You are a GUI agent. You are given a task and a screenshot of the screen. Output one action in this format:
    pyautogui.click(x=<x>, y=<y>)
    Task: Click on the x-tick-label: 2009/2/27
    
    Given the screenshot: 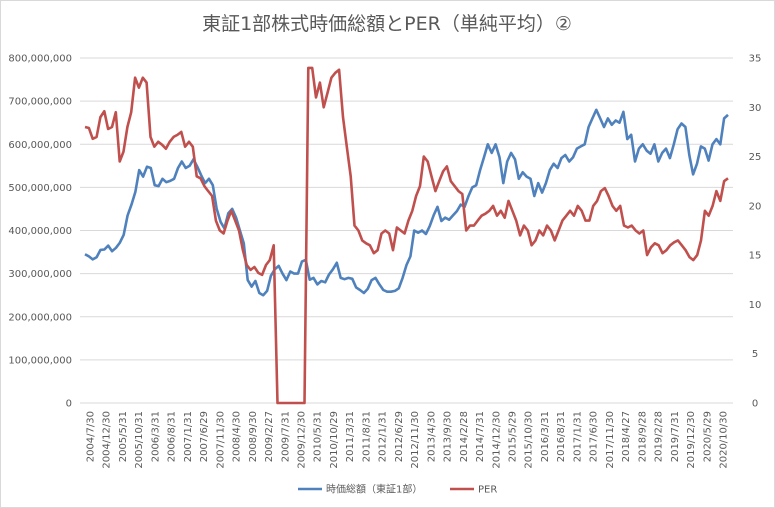 What is the action you would take?
    pyautogui.click(x=269, y=436)
    